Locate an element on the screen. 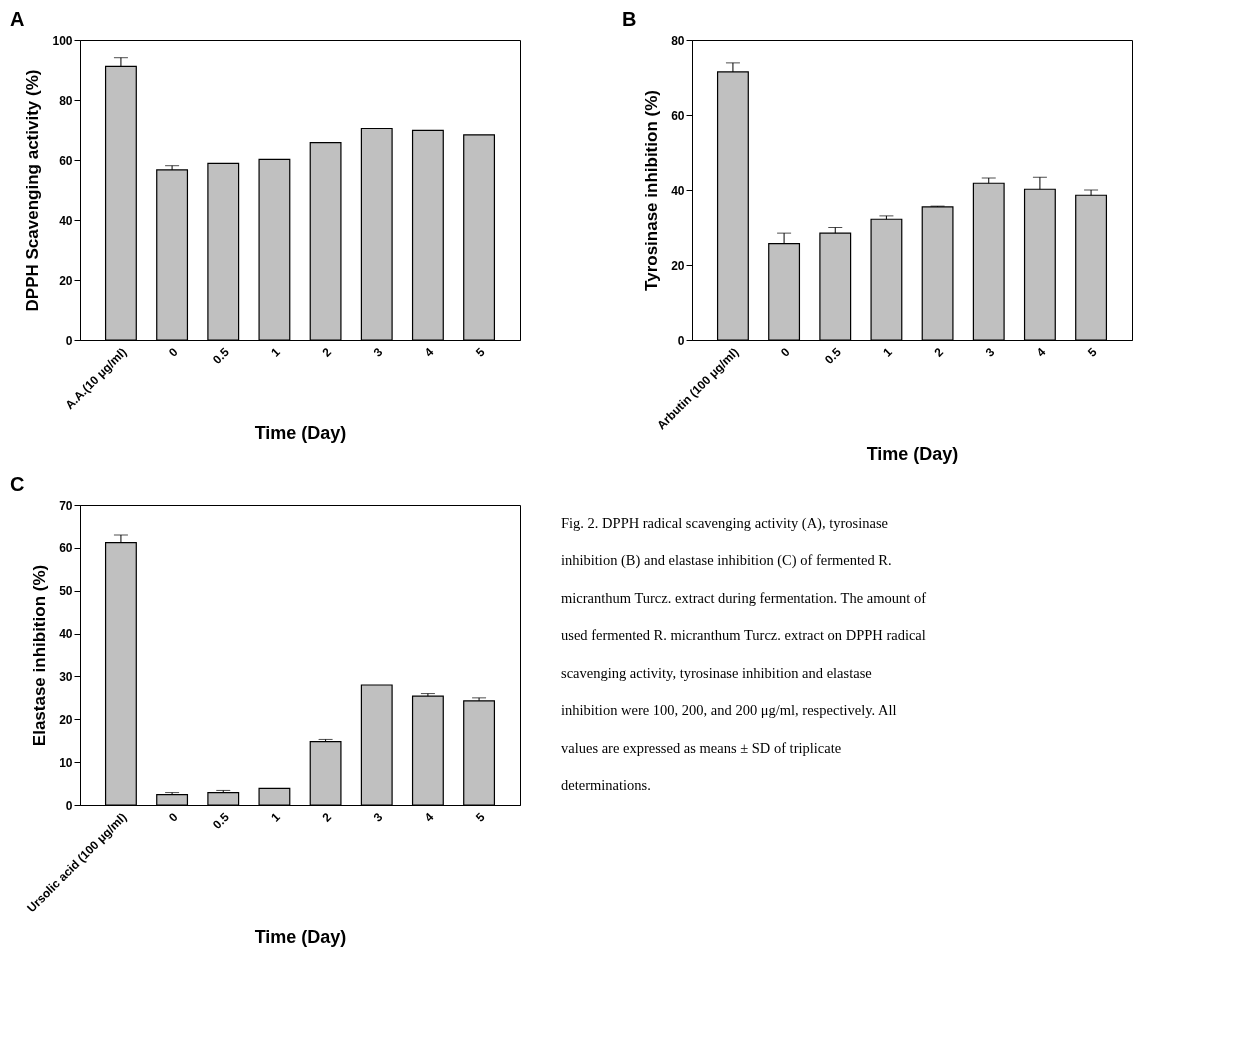 The height and width of the screenshot is (1057, 1247). chart-title: B is located at coordinates (629, 19).